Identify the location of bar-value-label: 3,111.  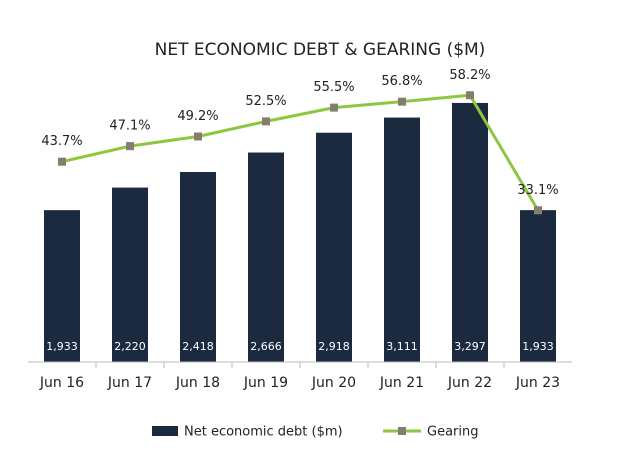
(402, 346).